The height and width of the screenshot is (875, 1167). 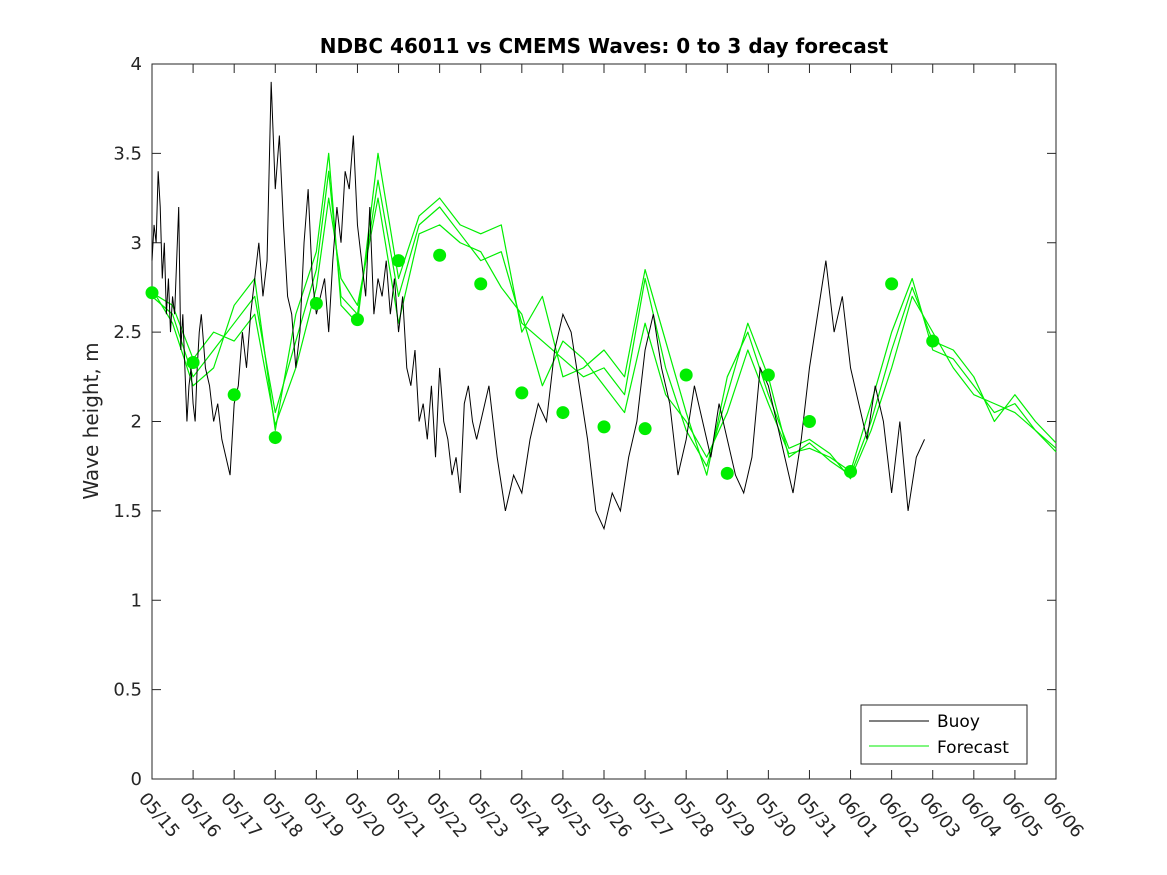 What do you see at coordinates (323, 815) in the screenshot?
I see `x-tick-label: 05/19` at bounding box center [323, 815].